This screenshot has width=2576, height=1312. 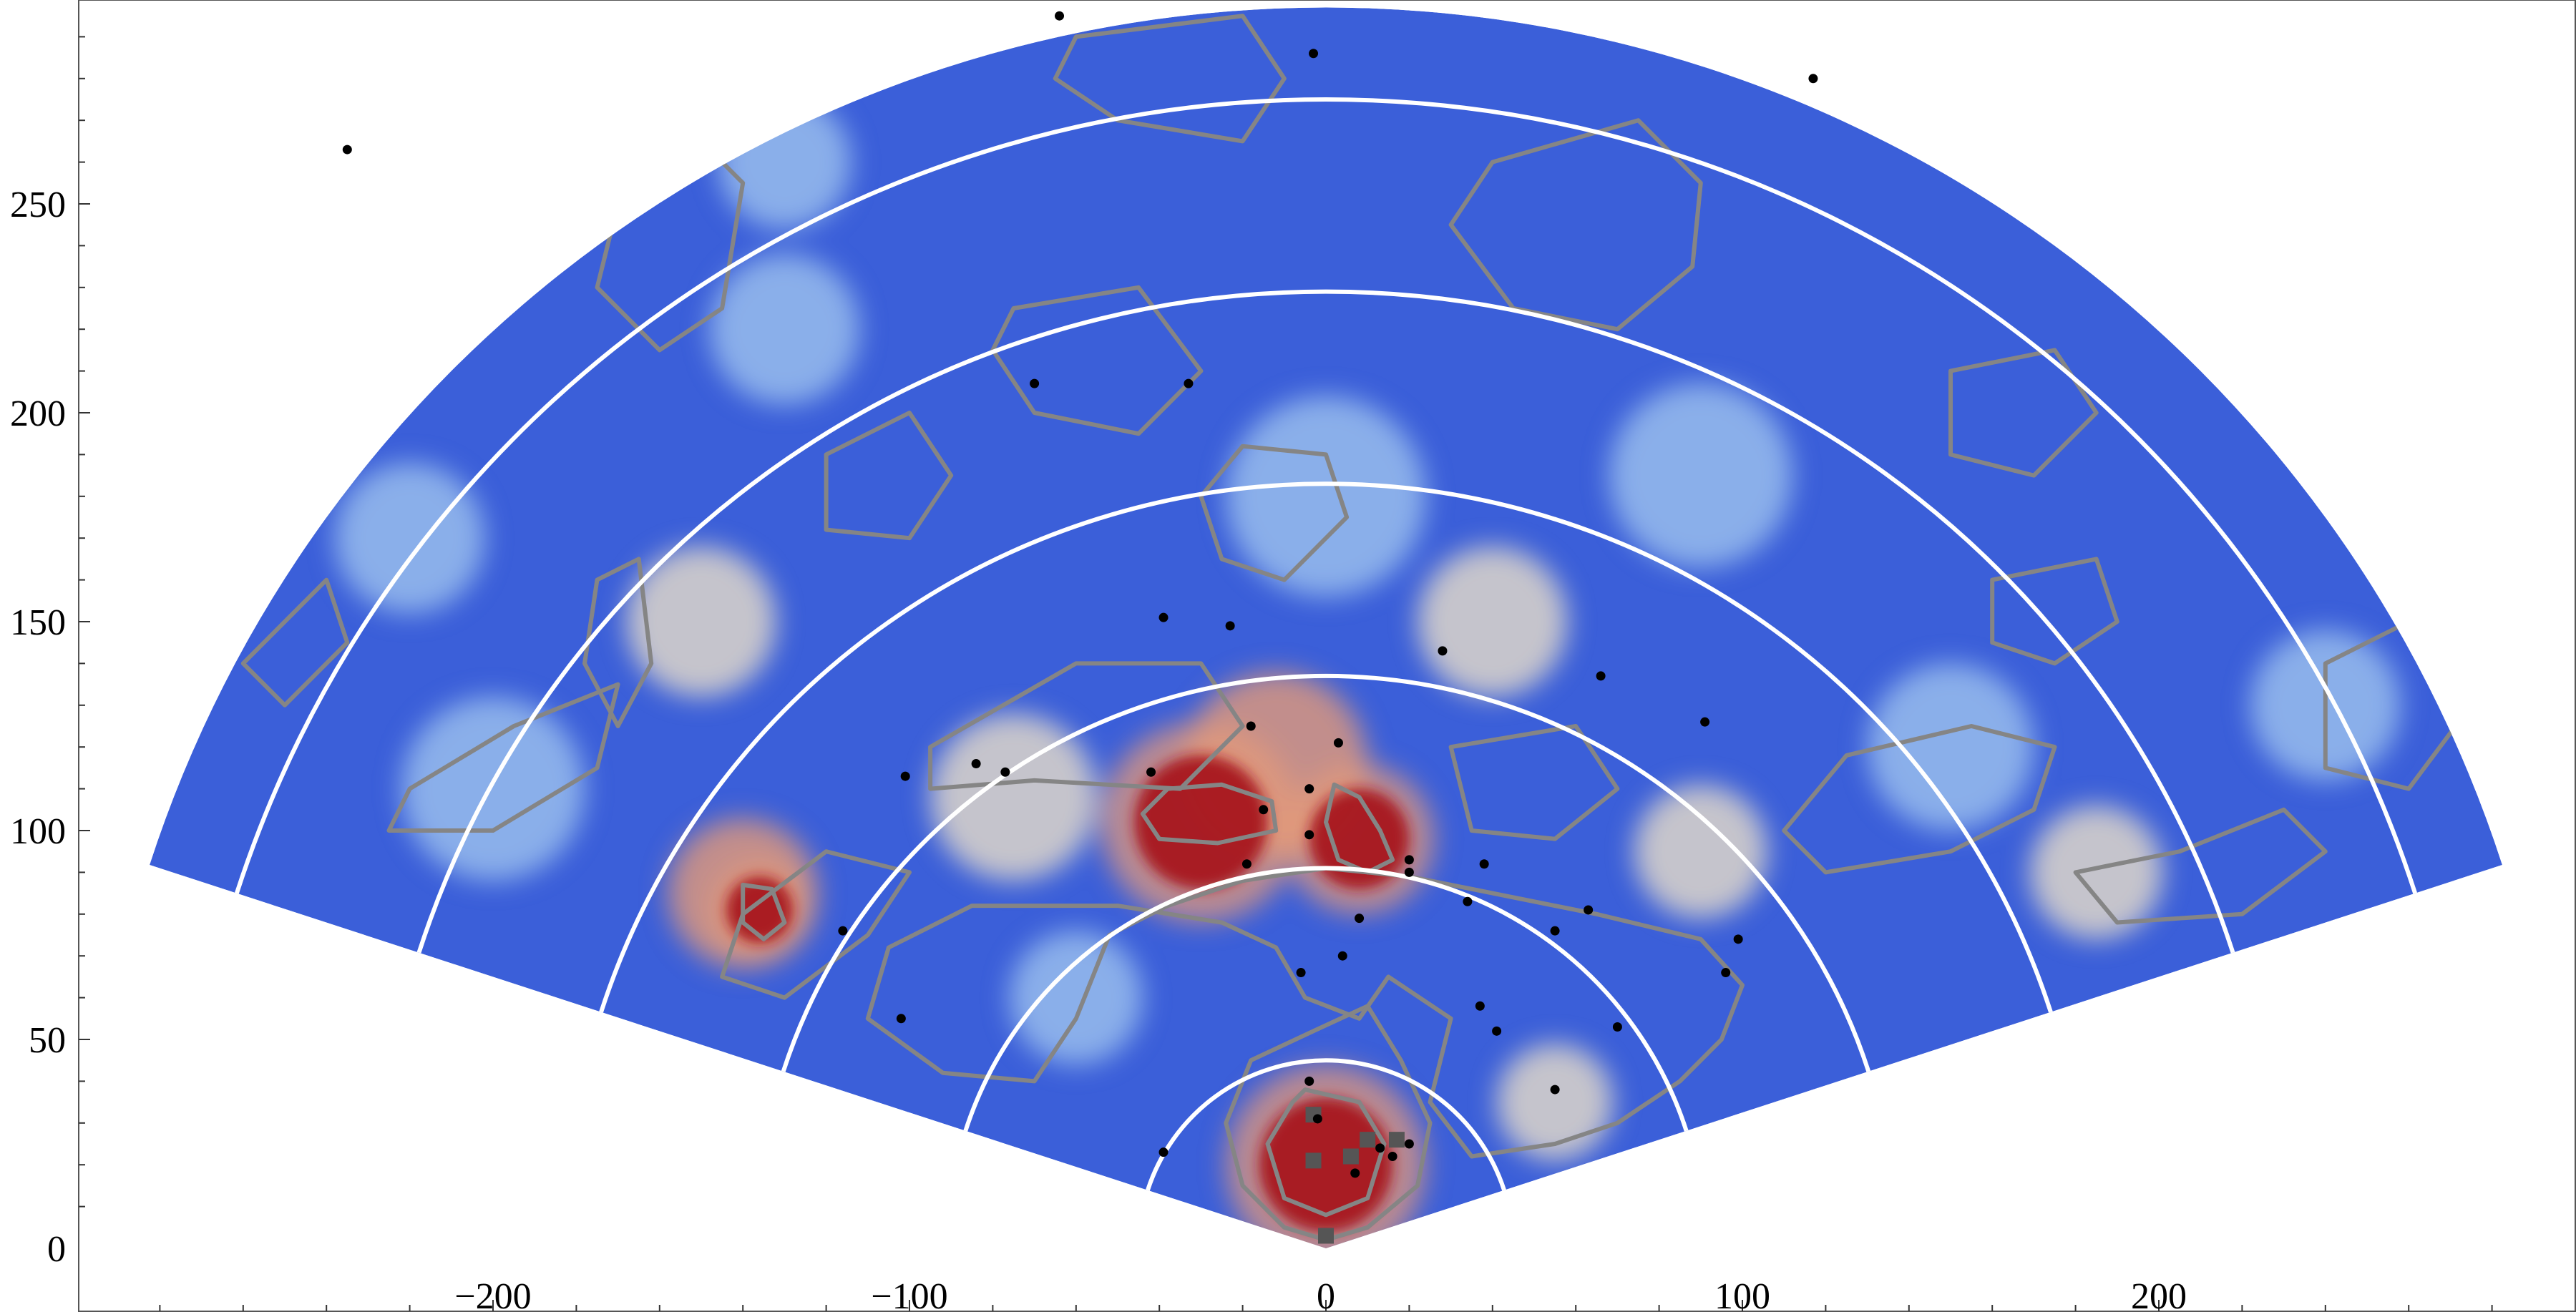 I want to click on x-tick-label: 200, so click(x=2159, y=1294).